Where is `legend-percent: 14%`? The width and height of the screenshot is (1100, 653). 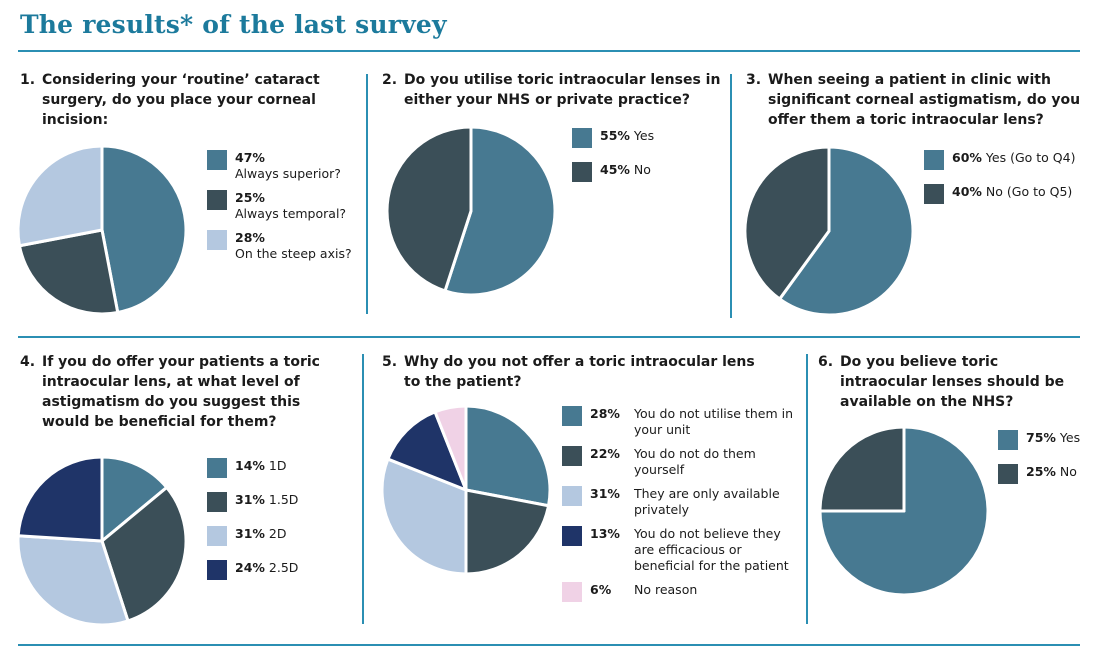 legend-percent: 14% is located at coordinates (250, 465).